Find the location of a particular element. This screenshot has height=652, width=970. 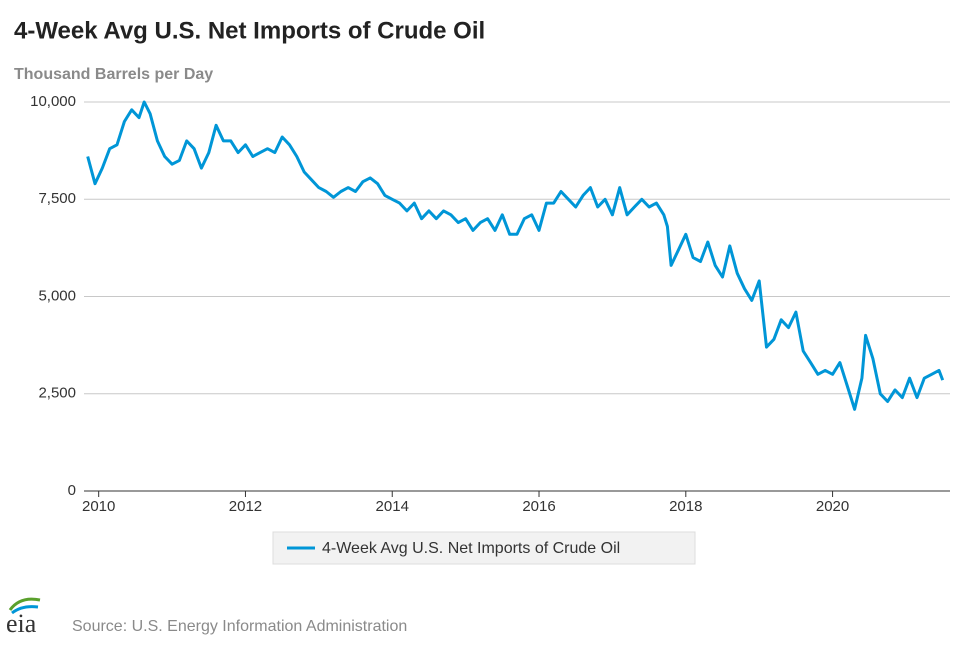

legend-box is located at coordinates (484, 548).